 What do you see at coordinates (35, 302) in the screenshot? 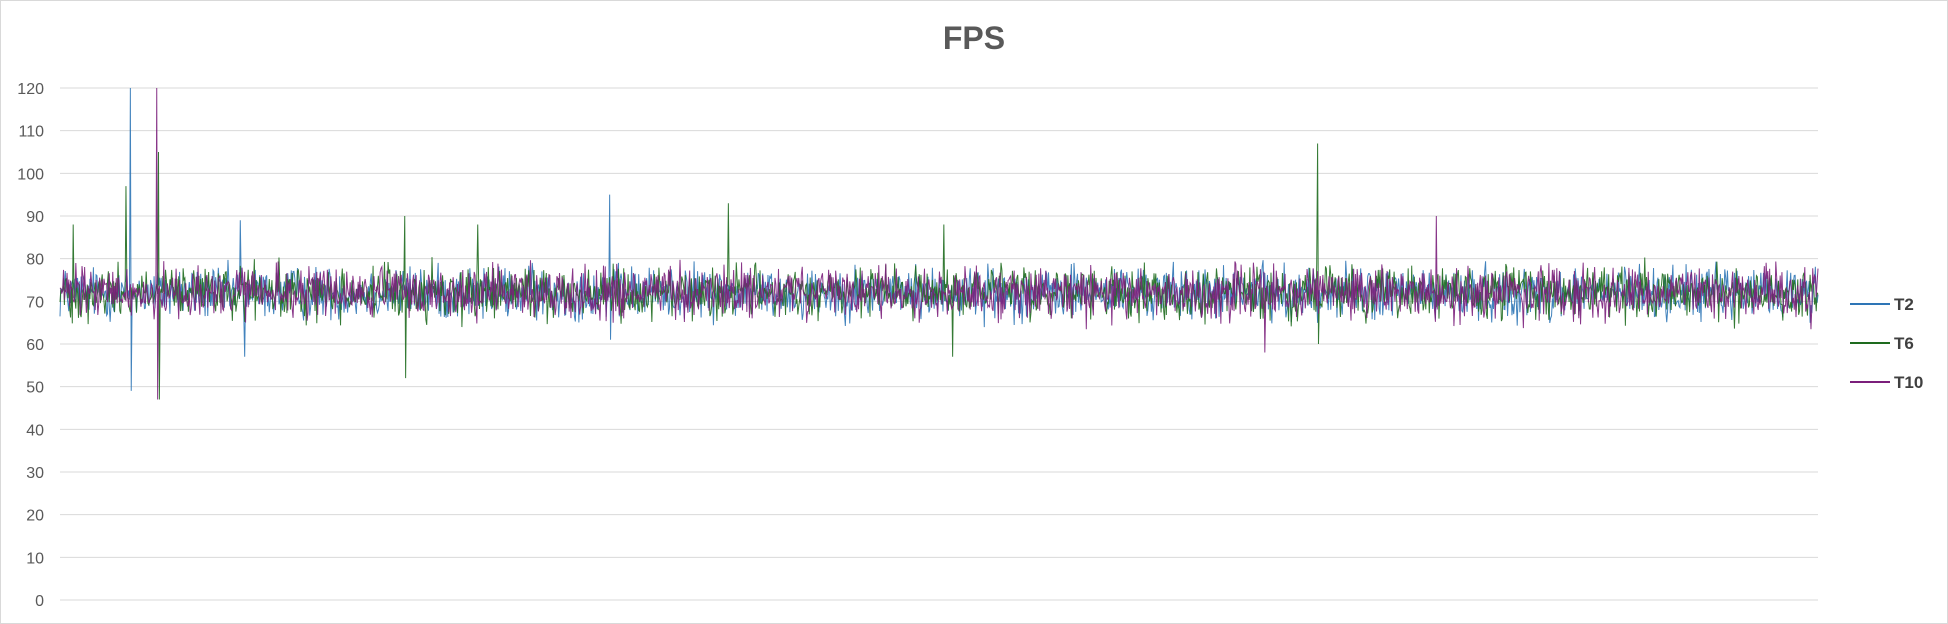
I see `y-tick-label: 70` at bounding box center [35, 302].